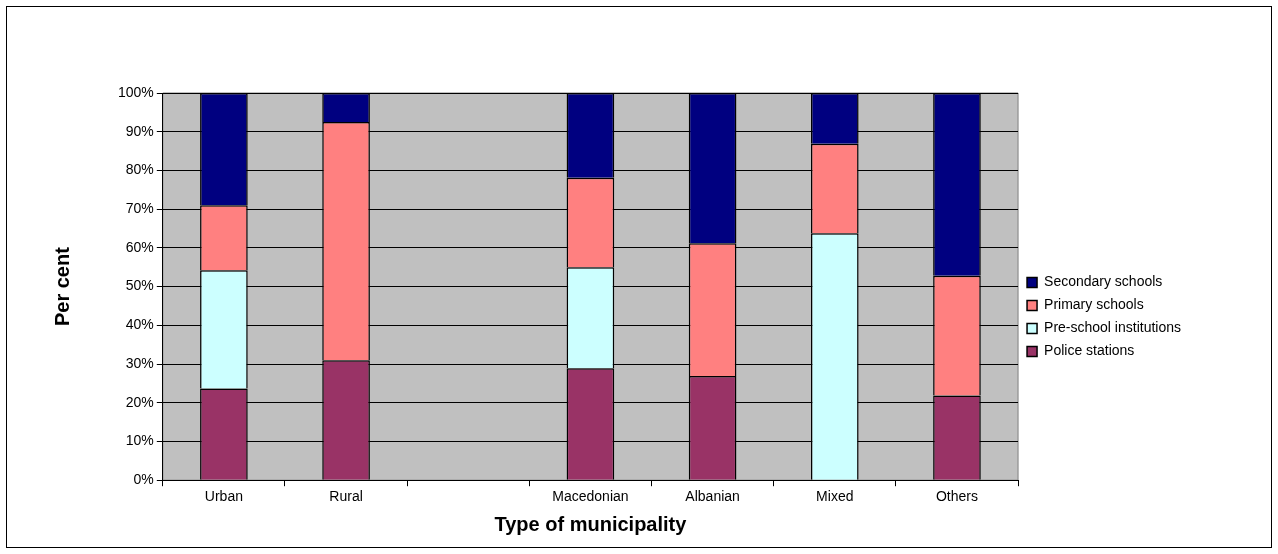  Describe the element at coordinates (139, 246) in the screenshot. I see `y-tick-label: 60%` at that location.